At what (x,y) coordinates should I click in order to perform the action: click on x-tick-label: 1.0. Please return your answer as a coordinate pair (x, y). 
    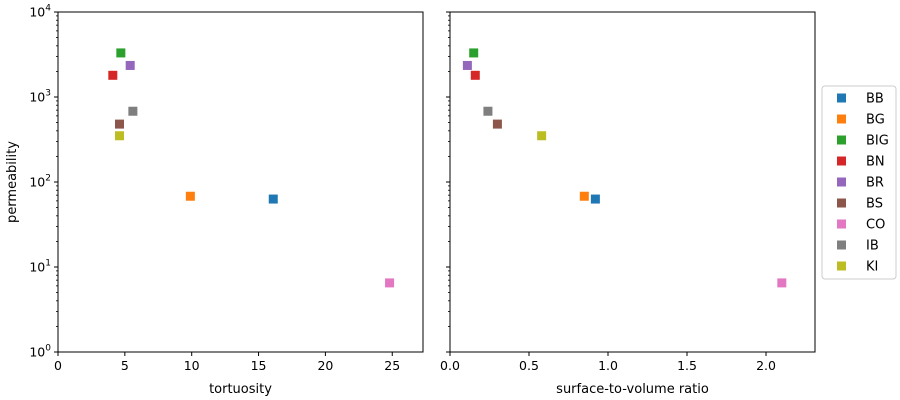
    Looking at the image, I should click on (608, 365).